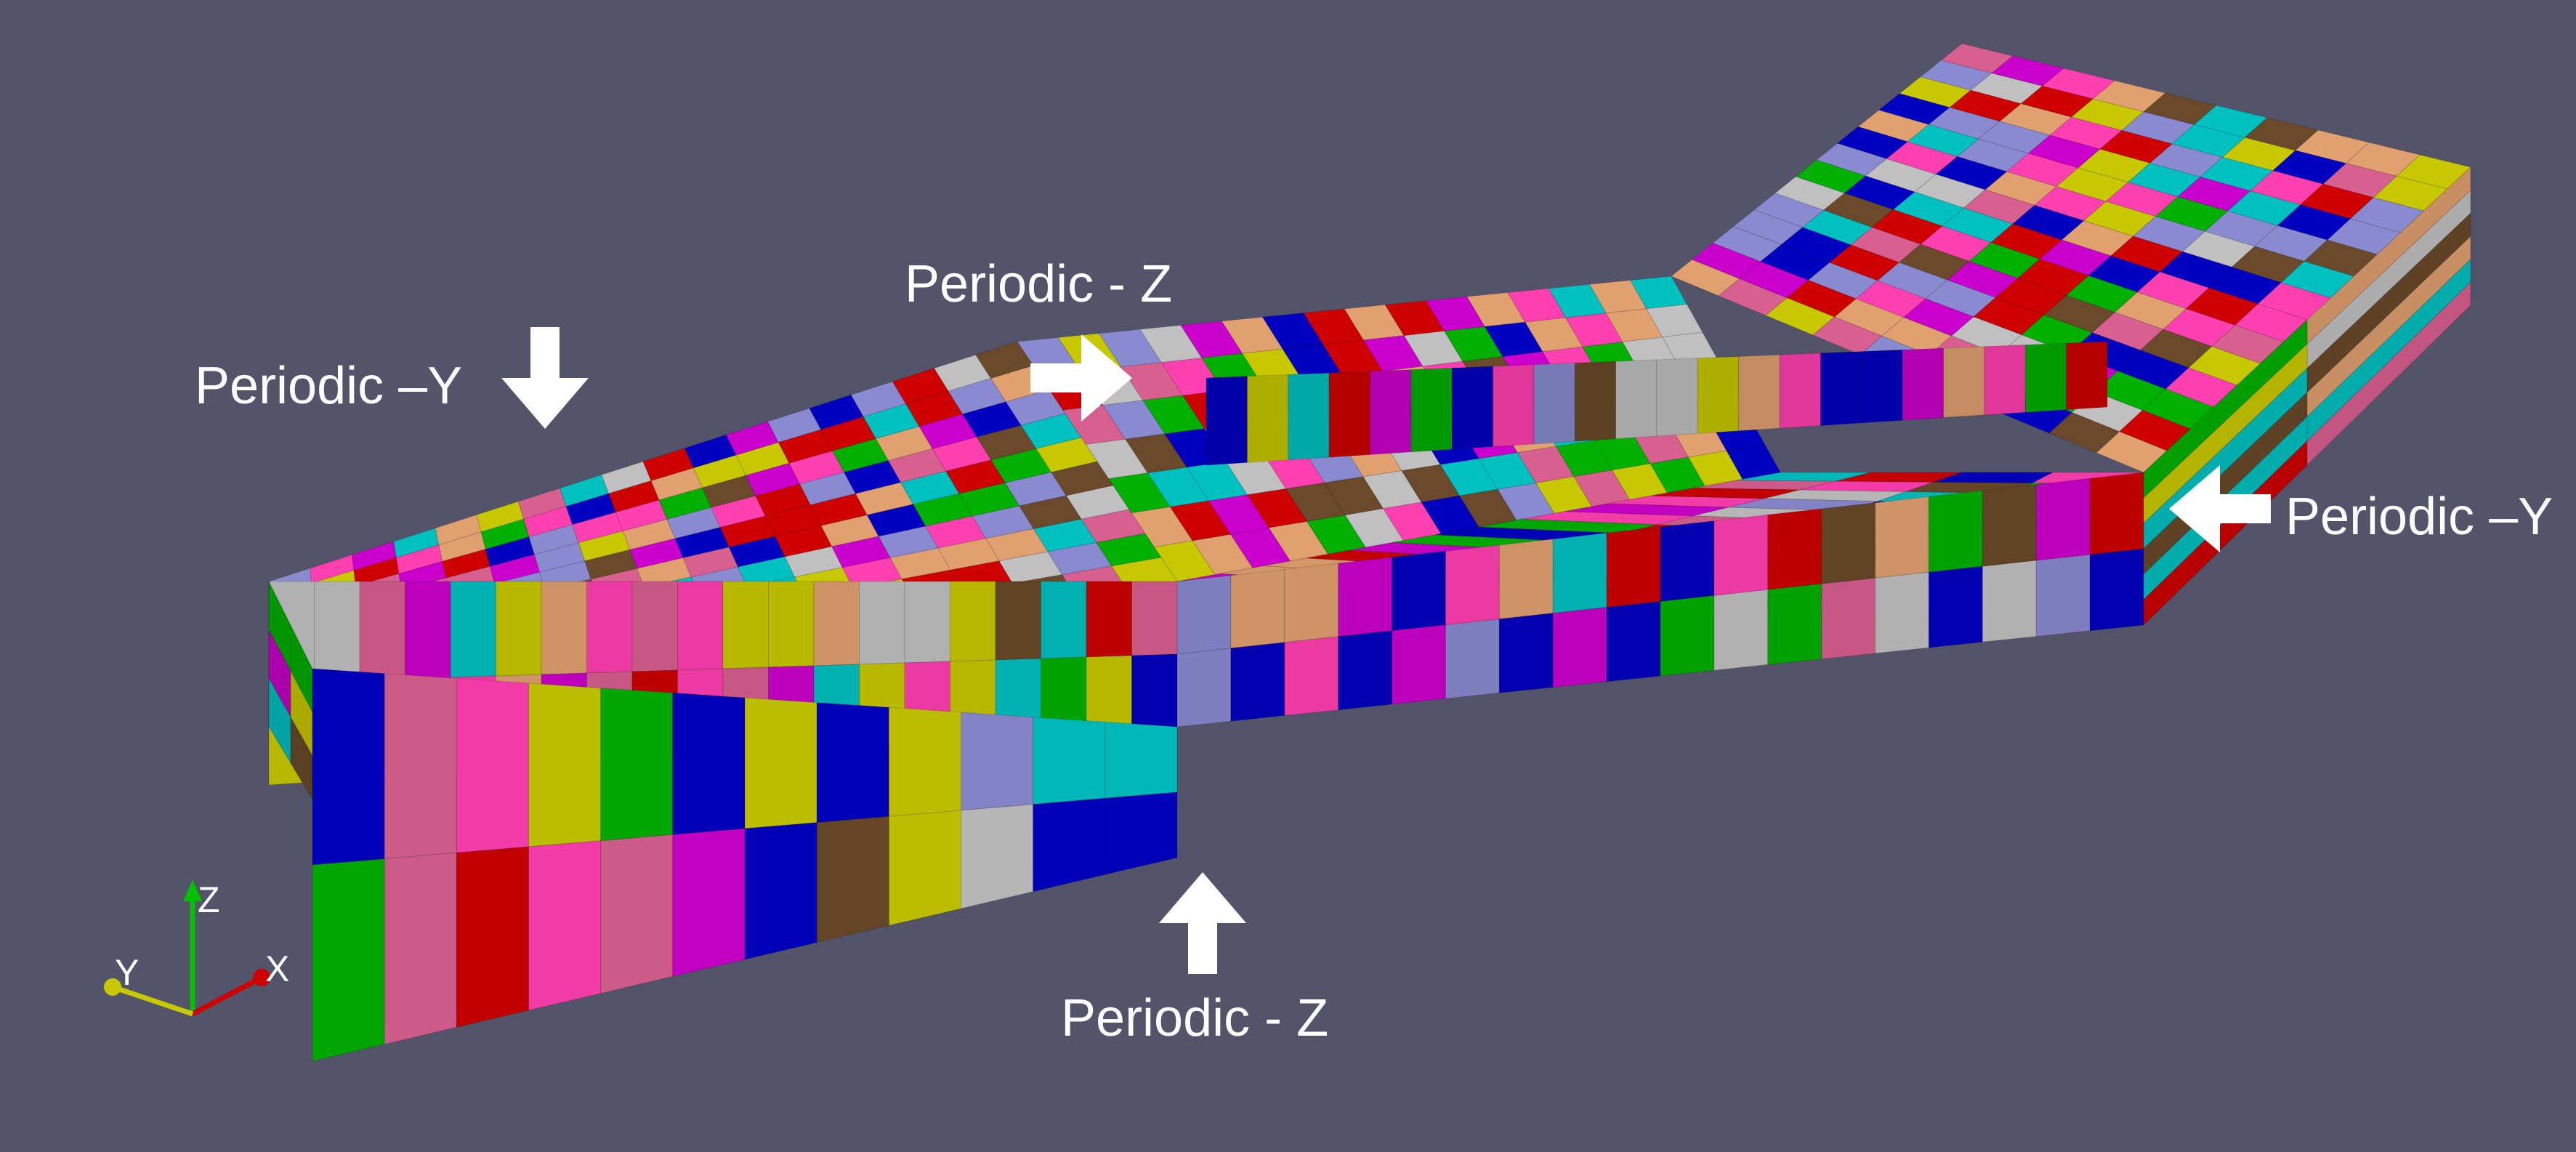 This screenshot has height=1152, width=2576. Describe the element at coordinates (2220, 508) in the screenshot. I see `arrow-left-icon` at that location.